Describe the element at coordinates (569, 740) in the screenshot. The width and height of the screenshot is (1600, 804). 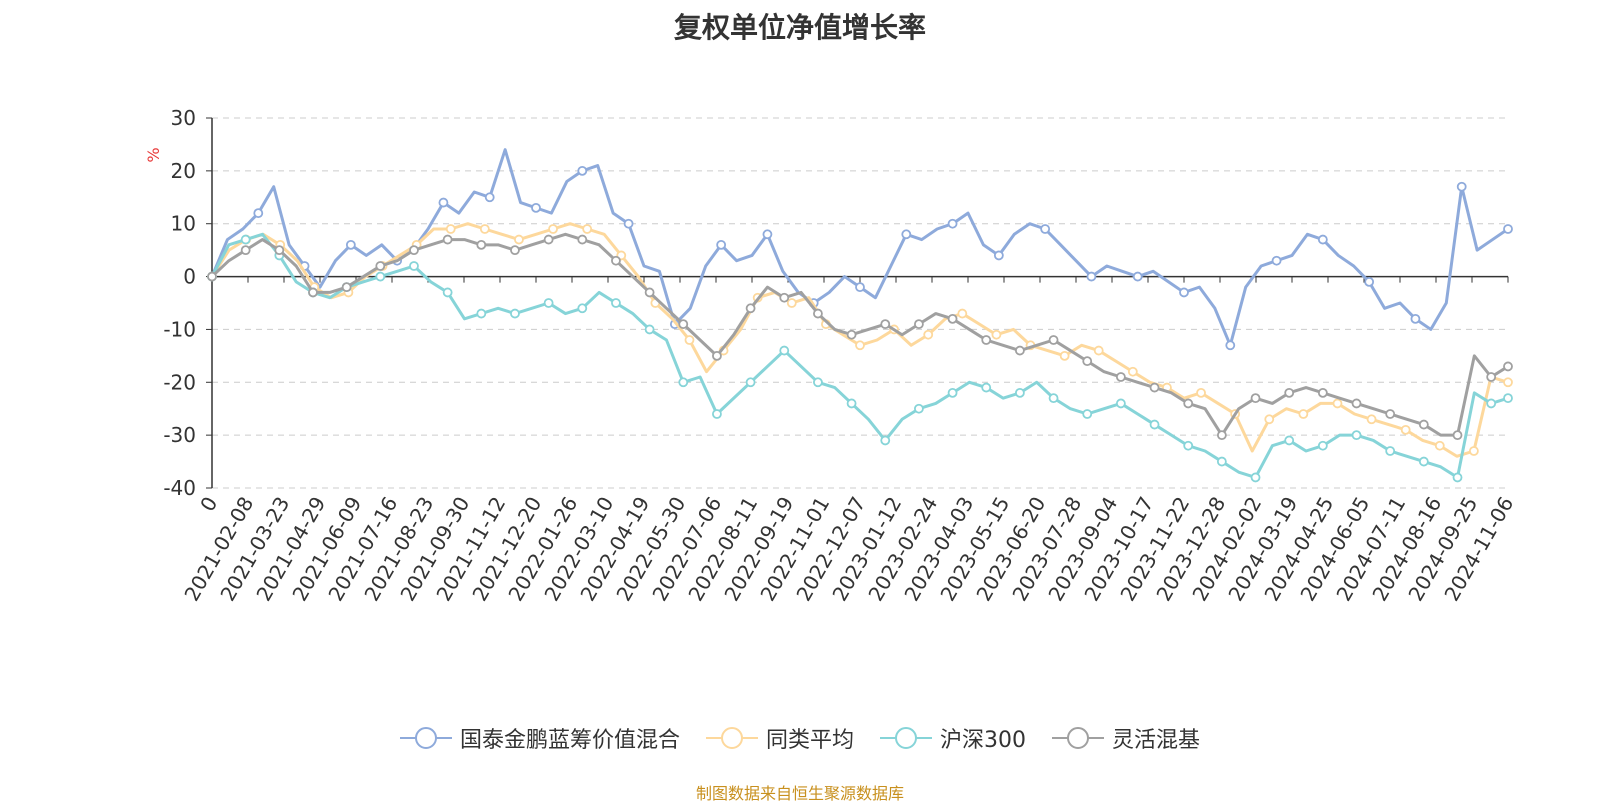
I see `legend-label: 国泰金鹏蓝筹价值混合` at that location.